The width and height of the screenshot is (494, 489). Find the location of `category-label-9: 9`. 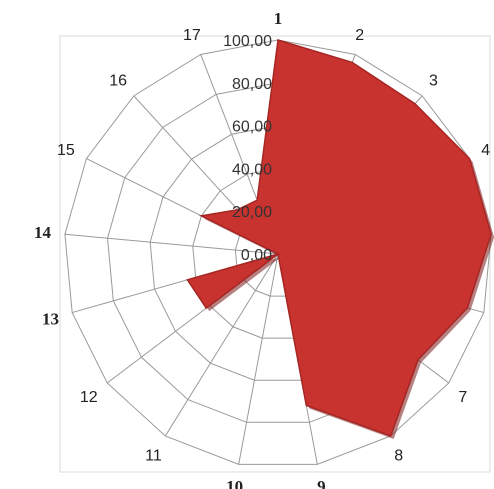

category-label-9: 9 is located at coordinates (321, 483).